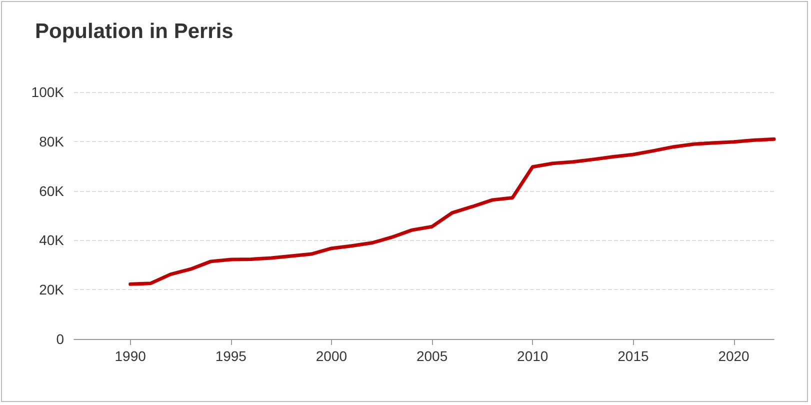 The image size is (811, 405). Describe the element at coordinates (60, 339) in the screenshot. I see `y-tick-label: 0` at that location.